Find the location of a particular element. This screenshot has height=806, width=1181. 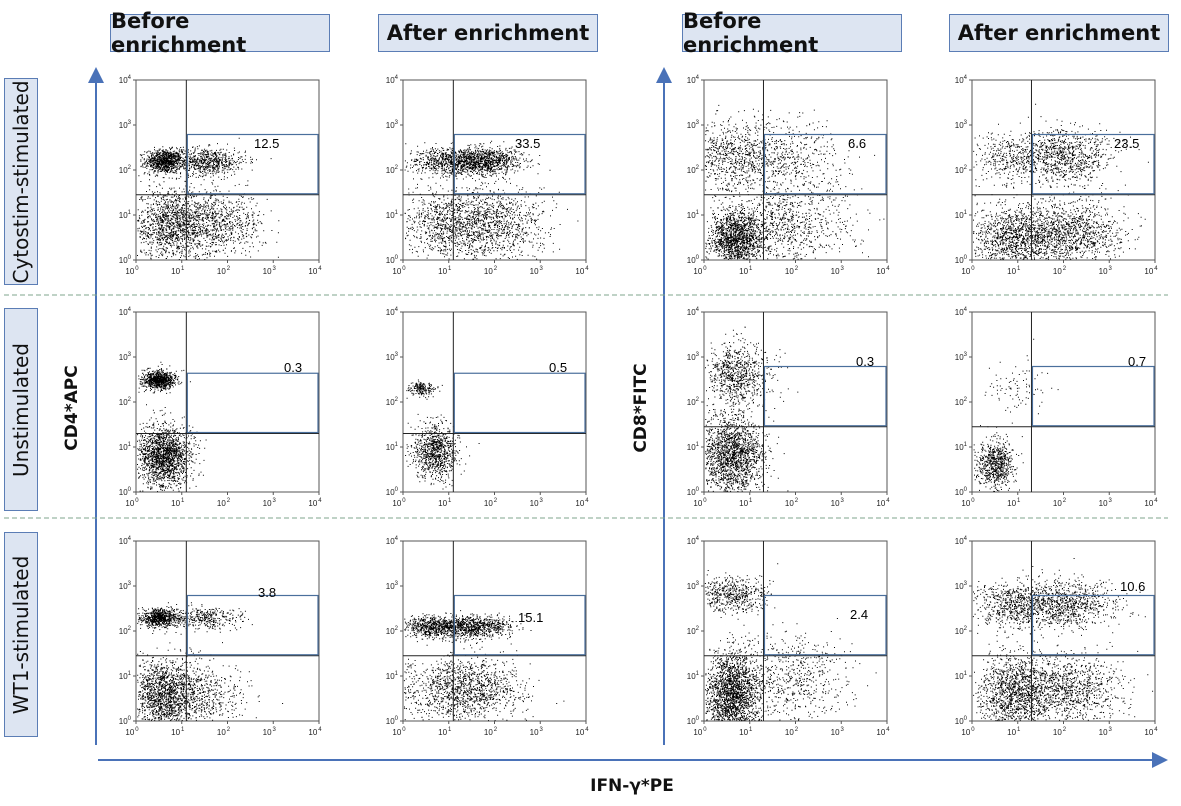

plot-unstim-cd4-after: 10⁰ 10⁰ 10¹ 10¹ 10² 10² 103 103 104 104 0.5 is located at coordinates (485, 407).